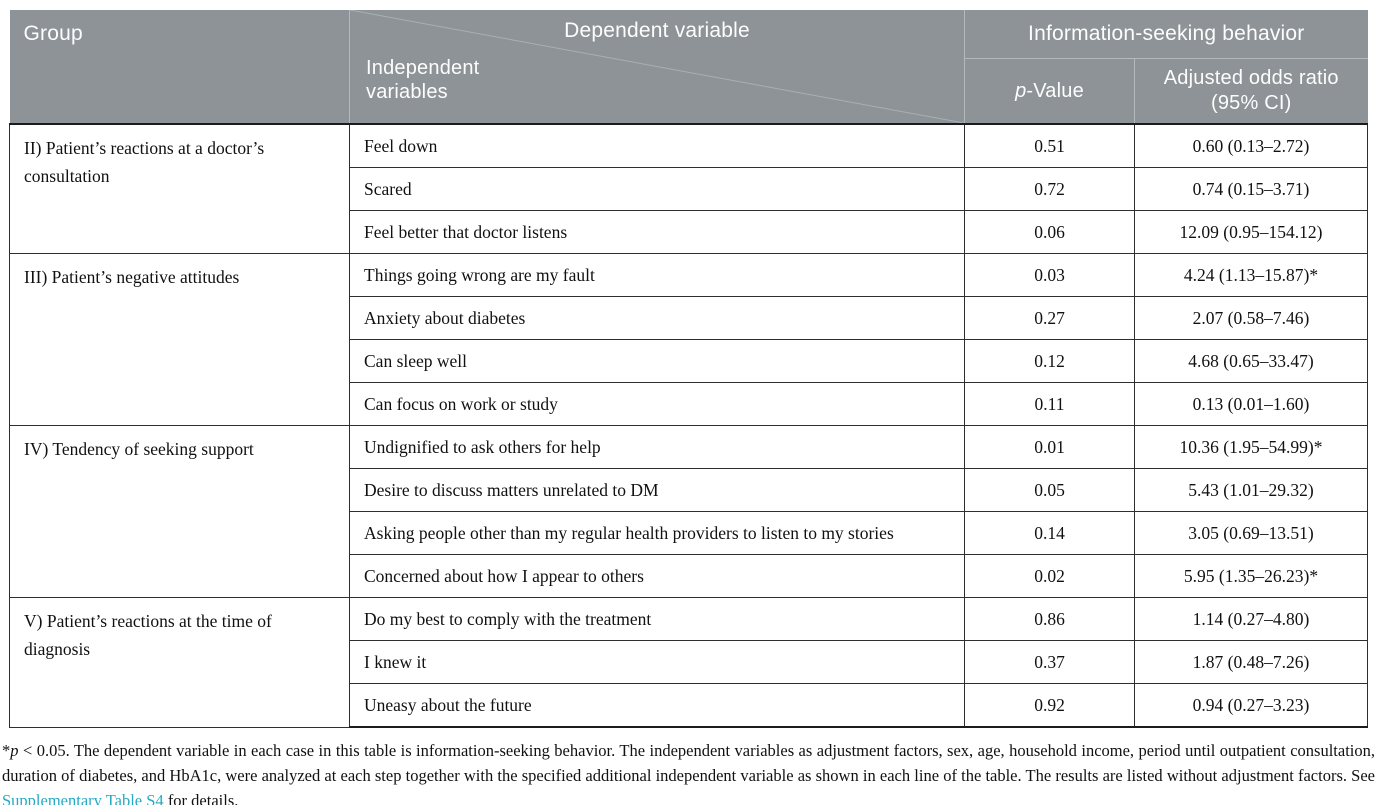  What do you see at coordinates (1251, 533) in the screenshot?
I see `aor-cell: 3.05 (0.69–13.51)` at bounding box center [1251, 533].